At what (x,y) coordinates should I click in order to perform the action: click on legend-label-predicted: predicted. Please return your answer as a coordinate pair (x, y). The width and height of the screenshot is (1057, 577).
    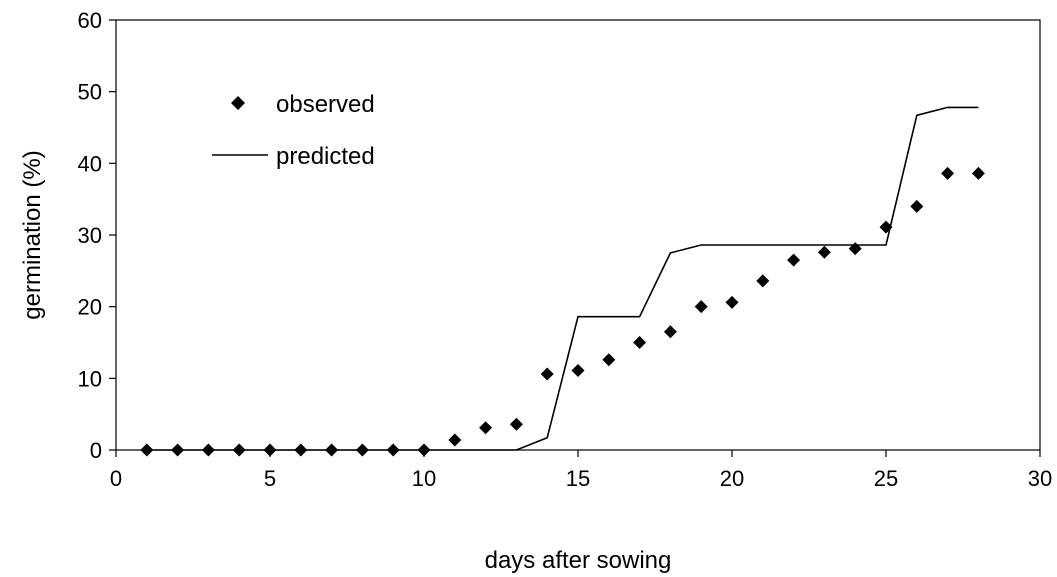
    Looking at the image, I should click on (325, 156).